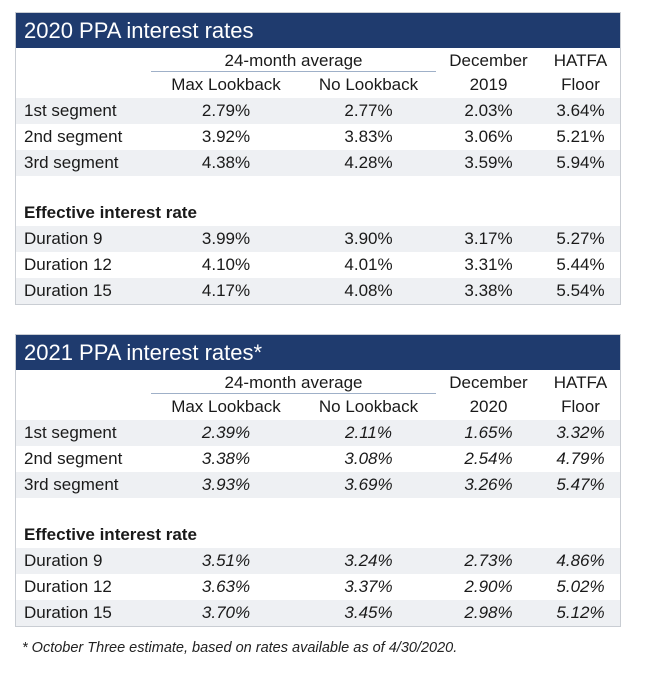 The width and height of the screenshot is (650, 683). I want to click on table-row: Duration 12 4.10% 4.01% 3.31% 5.44%, so click(318, 265).